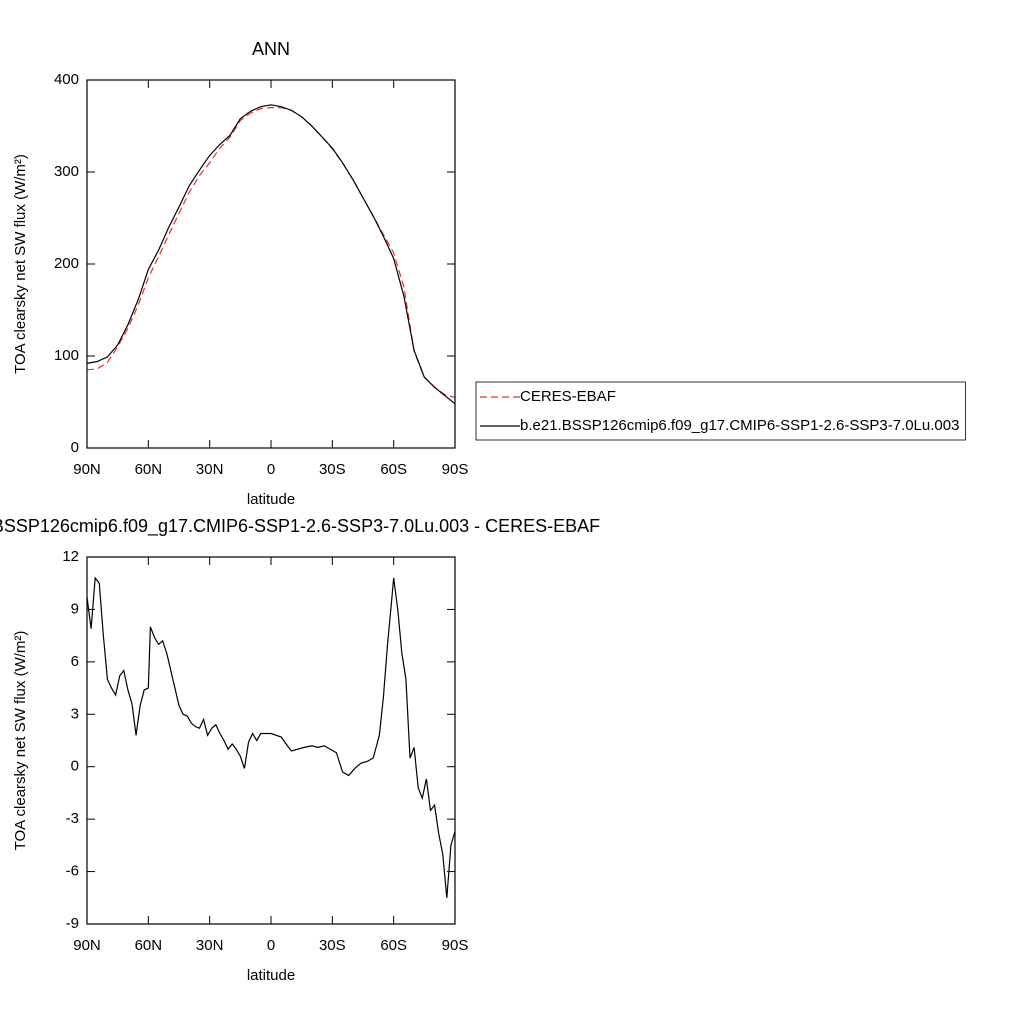  Describe the element at coordinates (70, 556) in the screenshot. I see `y-tick-label: 12` at that location.